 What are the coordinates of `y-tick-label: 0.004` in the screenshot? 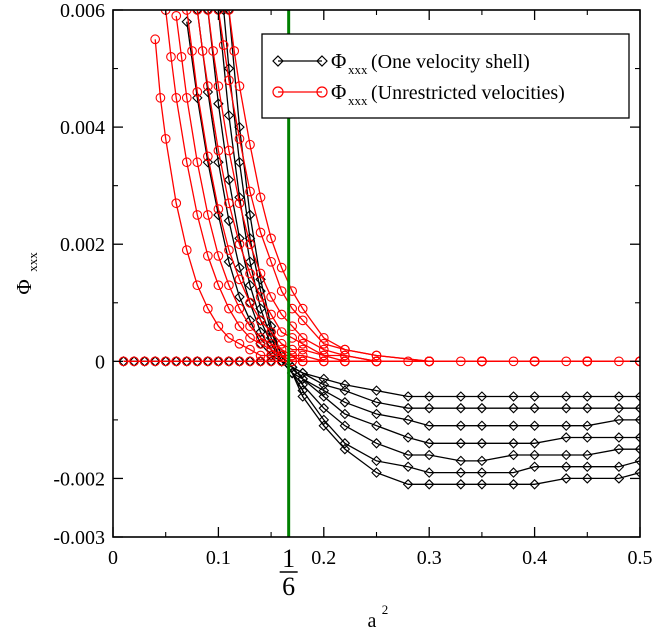 It's located at (82, 128).